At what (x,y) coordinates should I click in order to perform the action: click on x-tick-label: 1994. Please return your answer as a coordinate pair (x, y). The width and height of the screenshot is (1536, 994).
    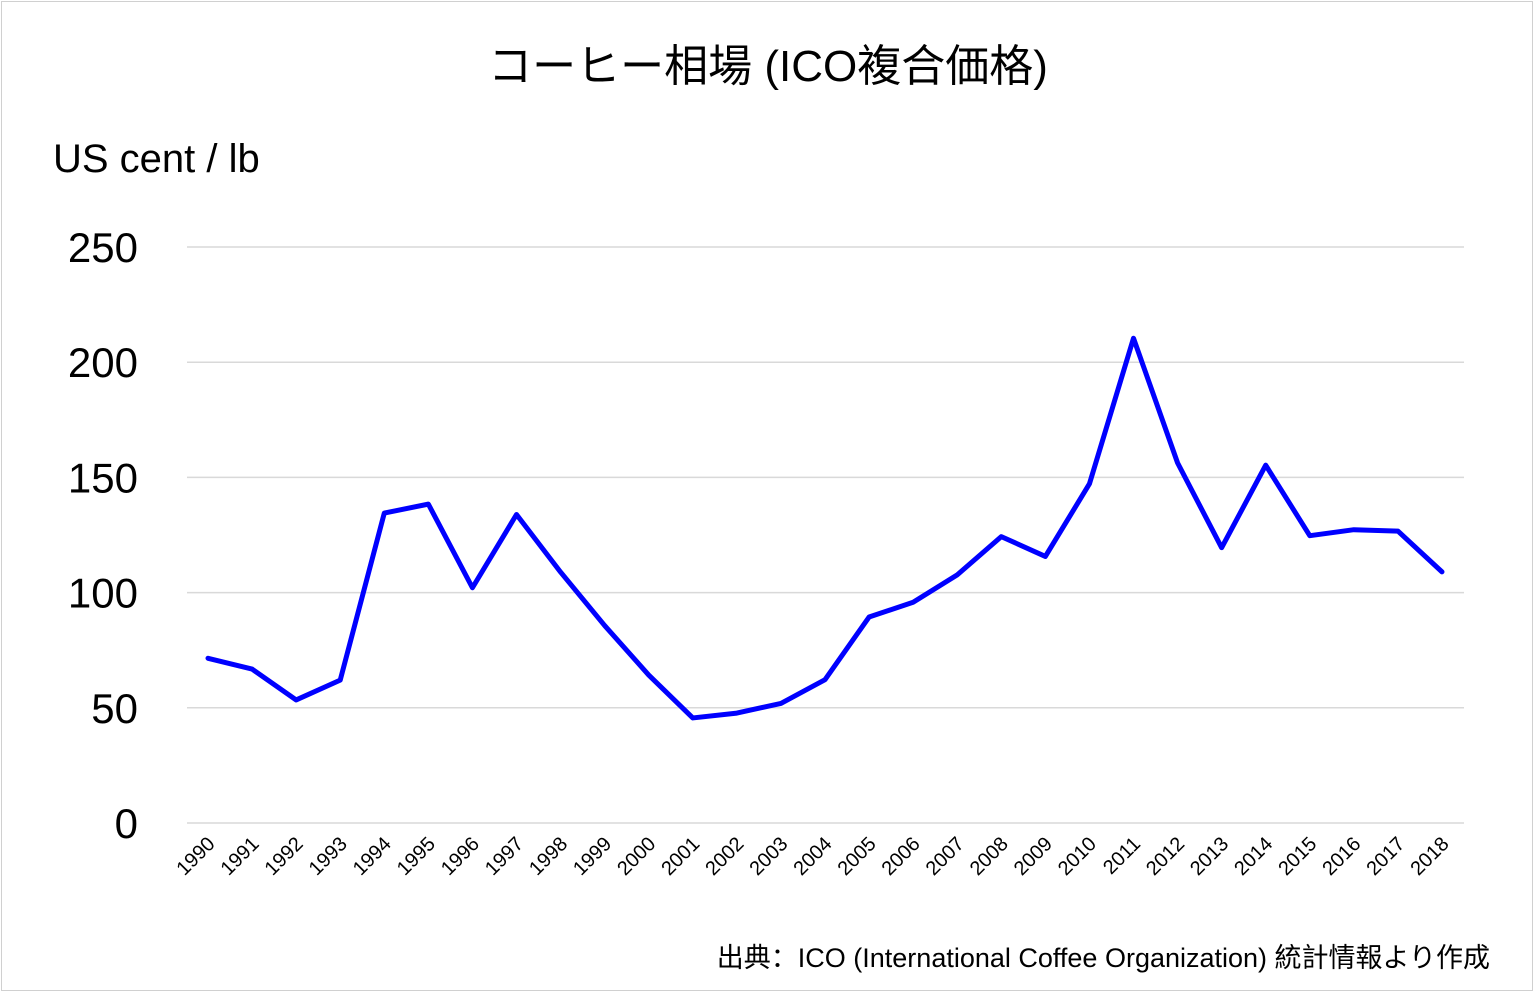
    Looking at the image, I should click on (372, 856).